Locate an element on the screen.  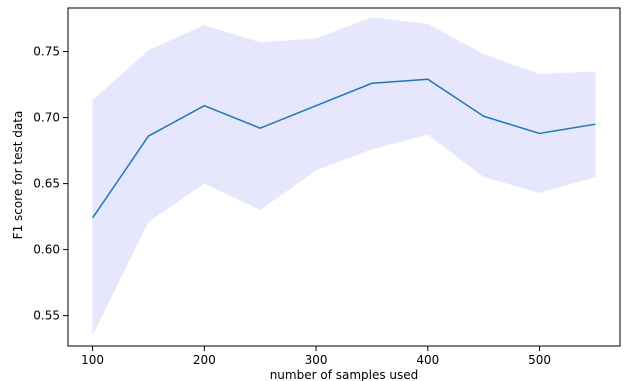
y-tick-label: 0.60 is located at coordinates (46, 250).